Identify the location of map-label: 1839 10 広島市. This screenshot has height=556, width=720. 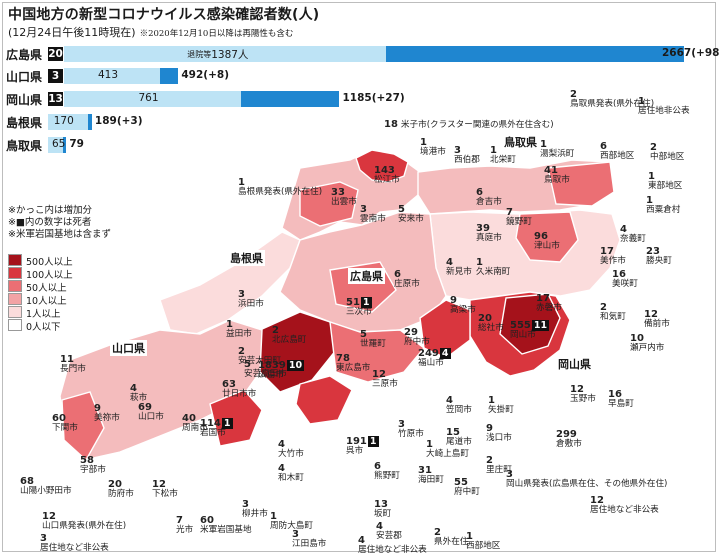
(281, 370).